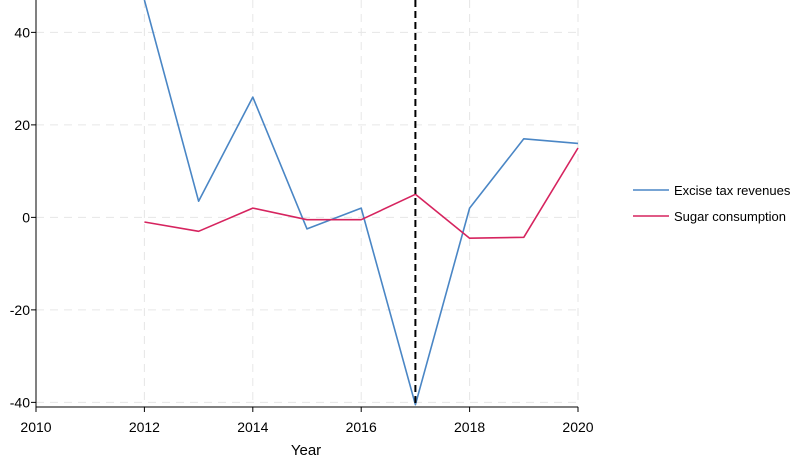 The image size is (800, 459). I want to click on y-tick-label: 20, so click(22, 125).